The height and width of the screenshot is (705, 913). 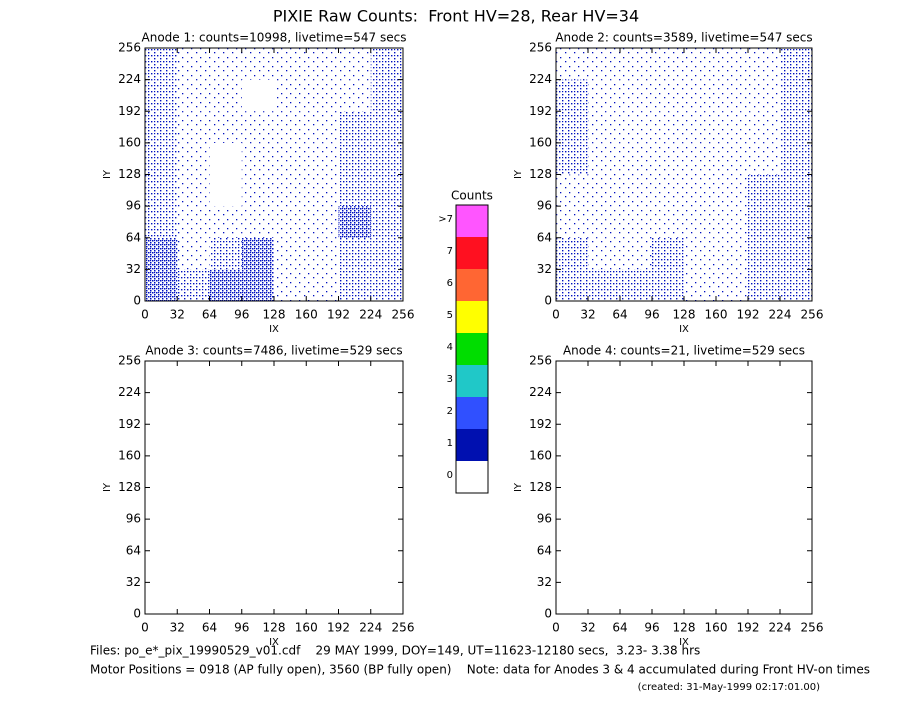 What do you see at coordinates (306, 628) in the screenshot?
I see `x-tick-label: 160` at bounding box center [306, 628].